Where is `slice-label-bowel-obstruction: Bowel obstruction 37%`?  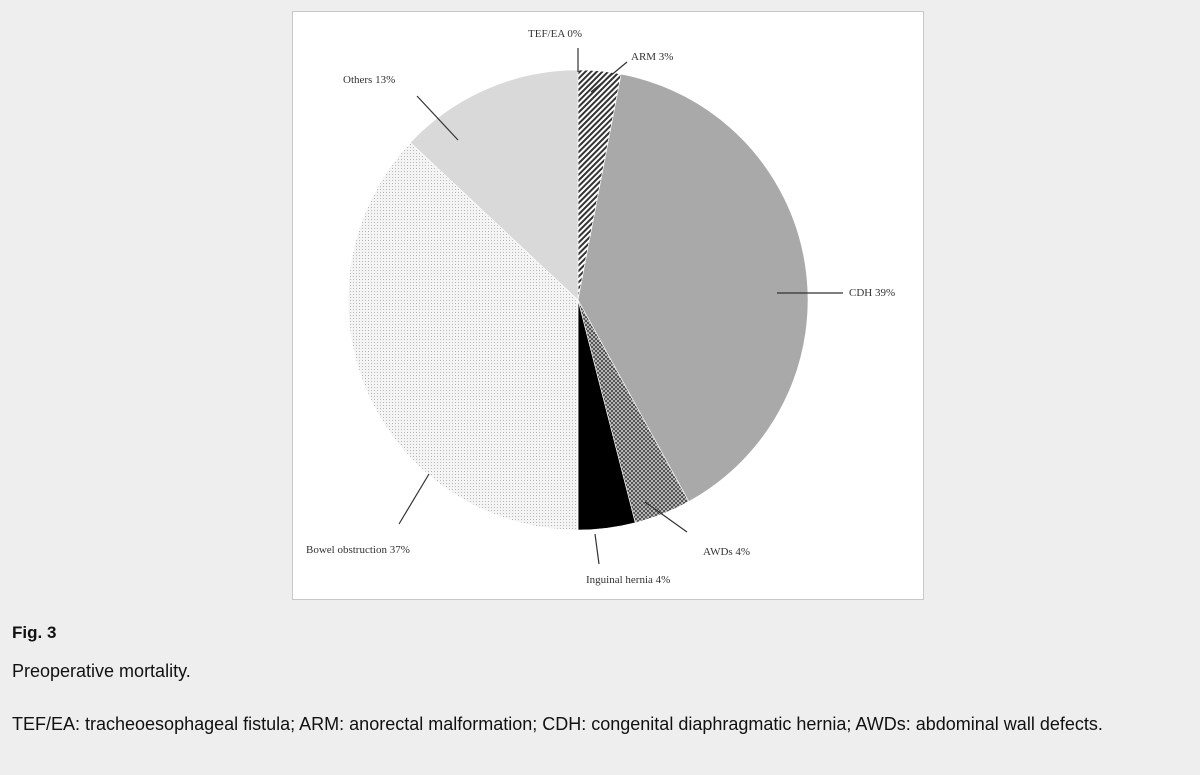
slice-label-bowel-obstruction: Bowel obstruction 37% is located at coordinates (358, 550).